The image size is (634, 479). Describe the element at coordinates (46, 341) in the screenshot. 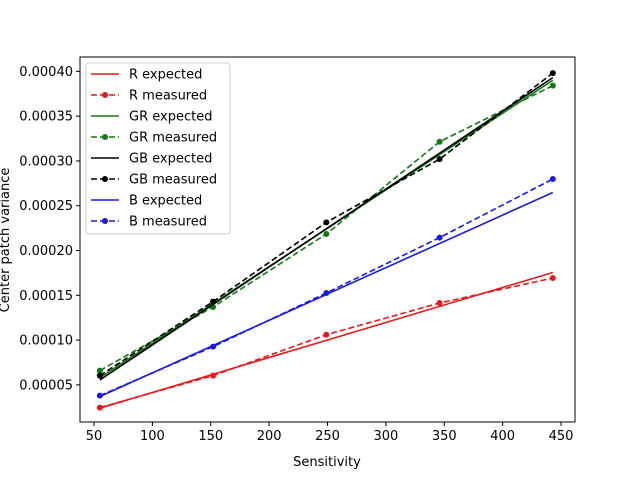

I see `y-tick-label: 0.00010` at that location.